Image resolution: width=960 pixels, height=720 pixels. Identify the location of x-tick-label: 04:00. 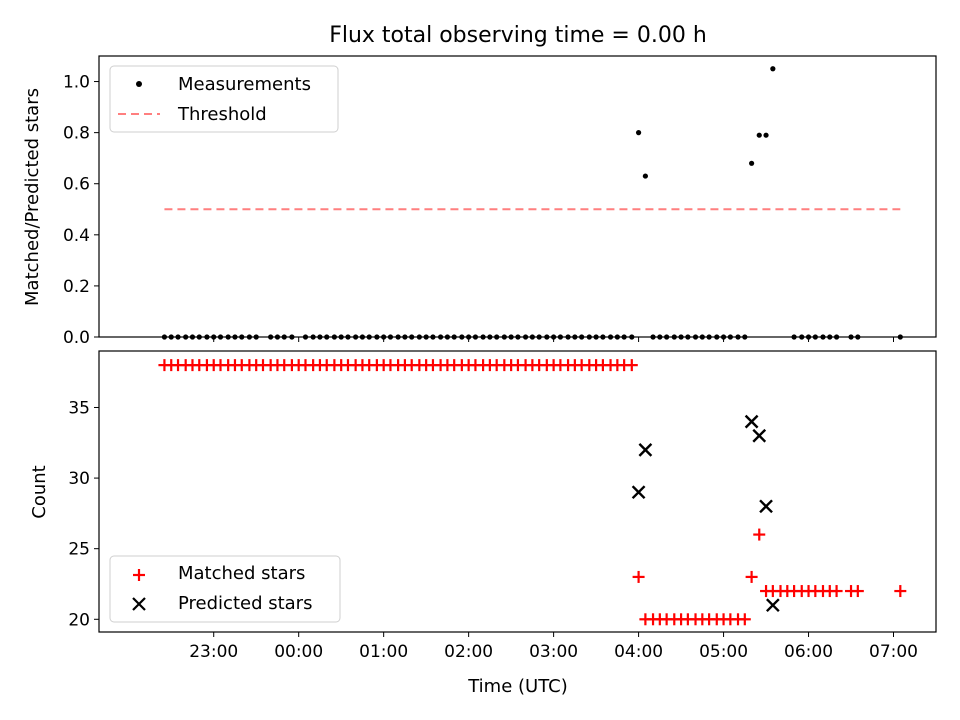
(638, 652).